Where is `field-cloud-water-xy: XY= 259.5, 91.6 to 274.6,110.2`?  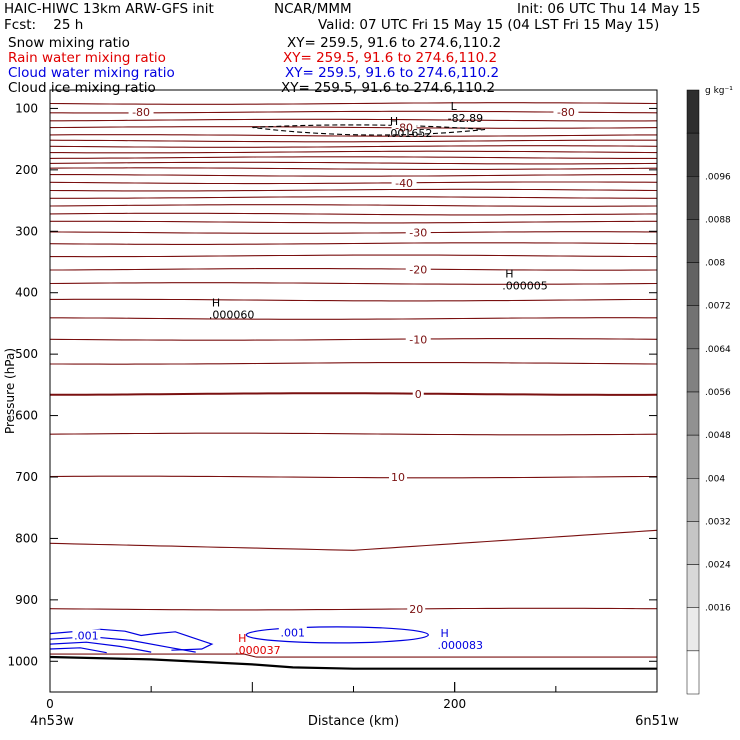
field-cloud-water-xy: XY= 259.5, 91.6 to 274.6,110.2 is located at coordinates (392, 73).